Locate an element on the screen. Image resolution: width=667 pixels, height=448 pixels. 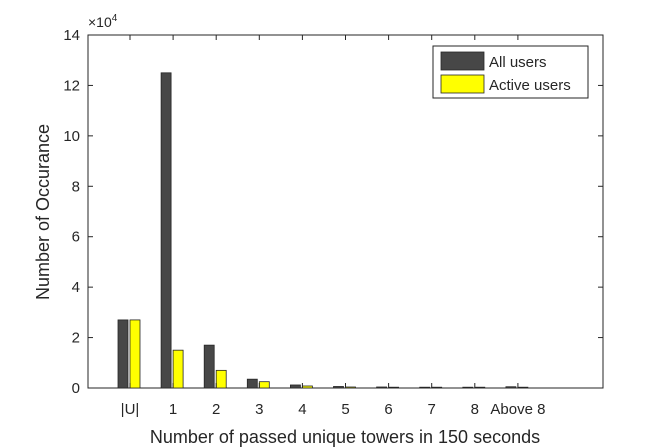
legend-swatch-all-users is located at coordinates (462, 61).